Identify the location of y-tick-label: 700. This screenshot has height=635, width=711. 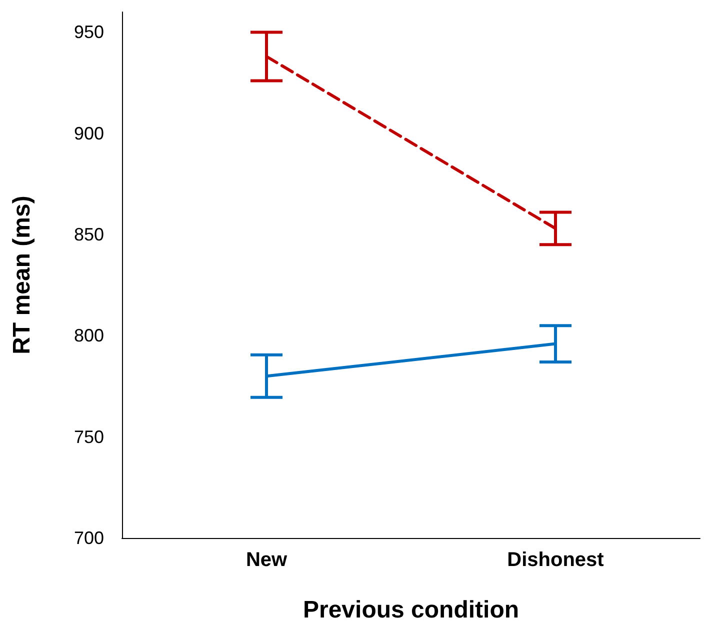
(89, 538).